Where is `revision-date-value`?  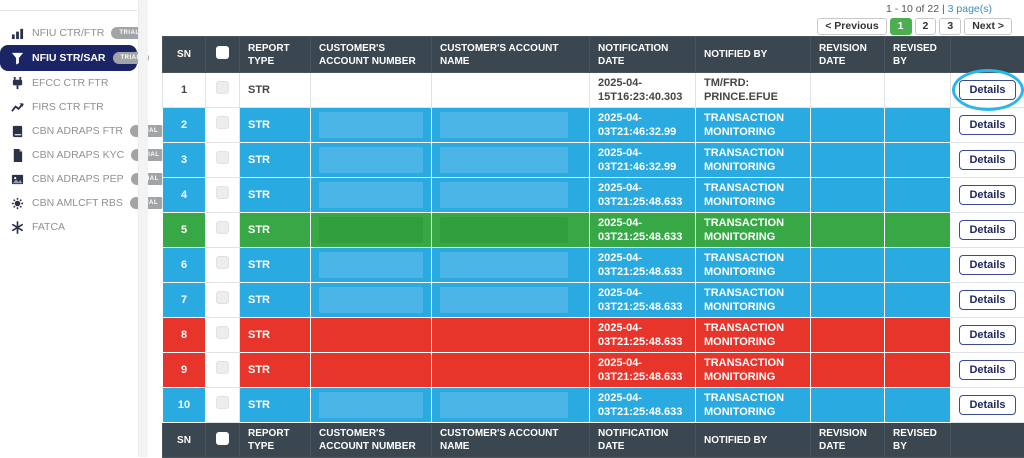
revision-date-value is located at coordinates (848, 195).